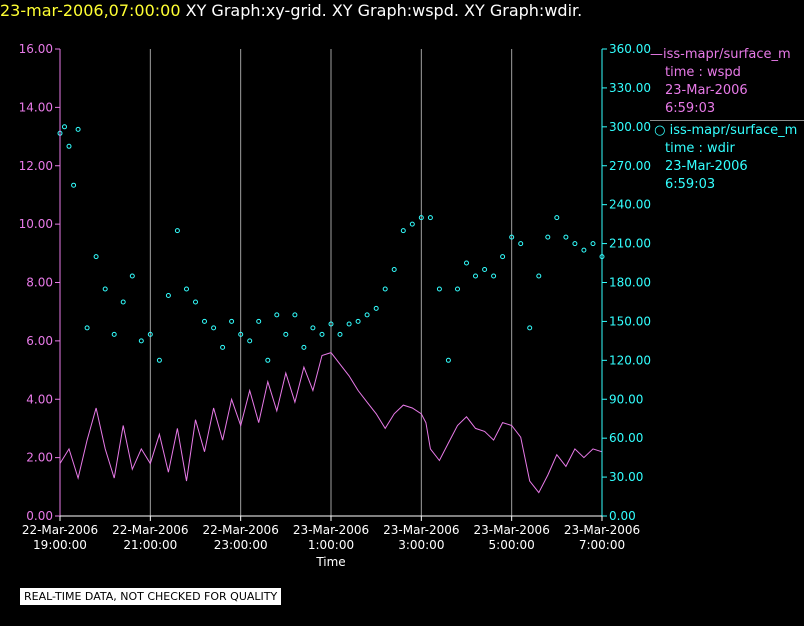 The image size is (804, 626). What do you see at coordinates (150, 545) in the screenshot?
I see `x-axis-tick-time: 21:00:00` at bounding box center [150, 545].